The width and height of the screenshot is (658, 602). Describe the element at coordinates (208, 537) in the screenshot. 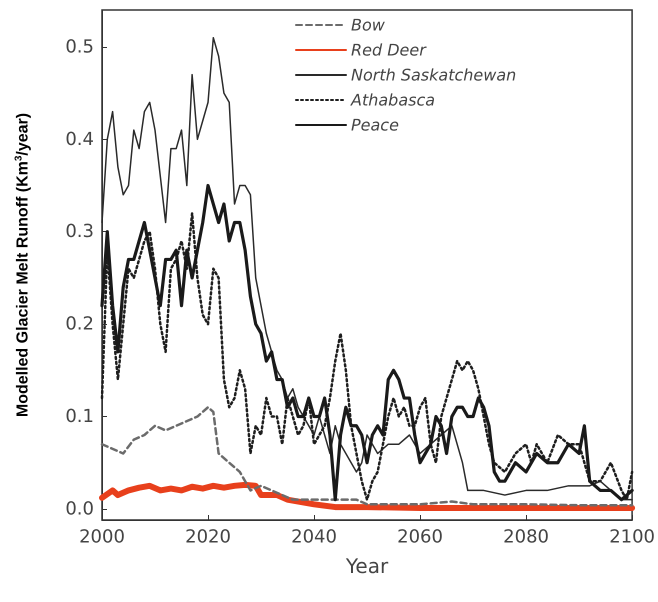

I see `x-tick-label: 2020` at that location.